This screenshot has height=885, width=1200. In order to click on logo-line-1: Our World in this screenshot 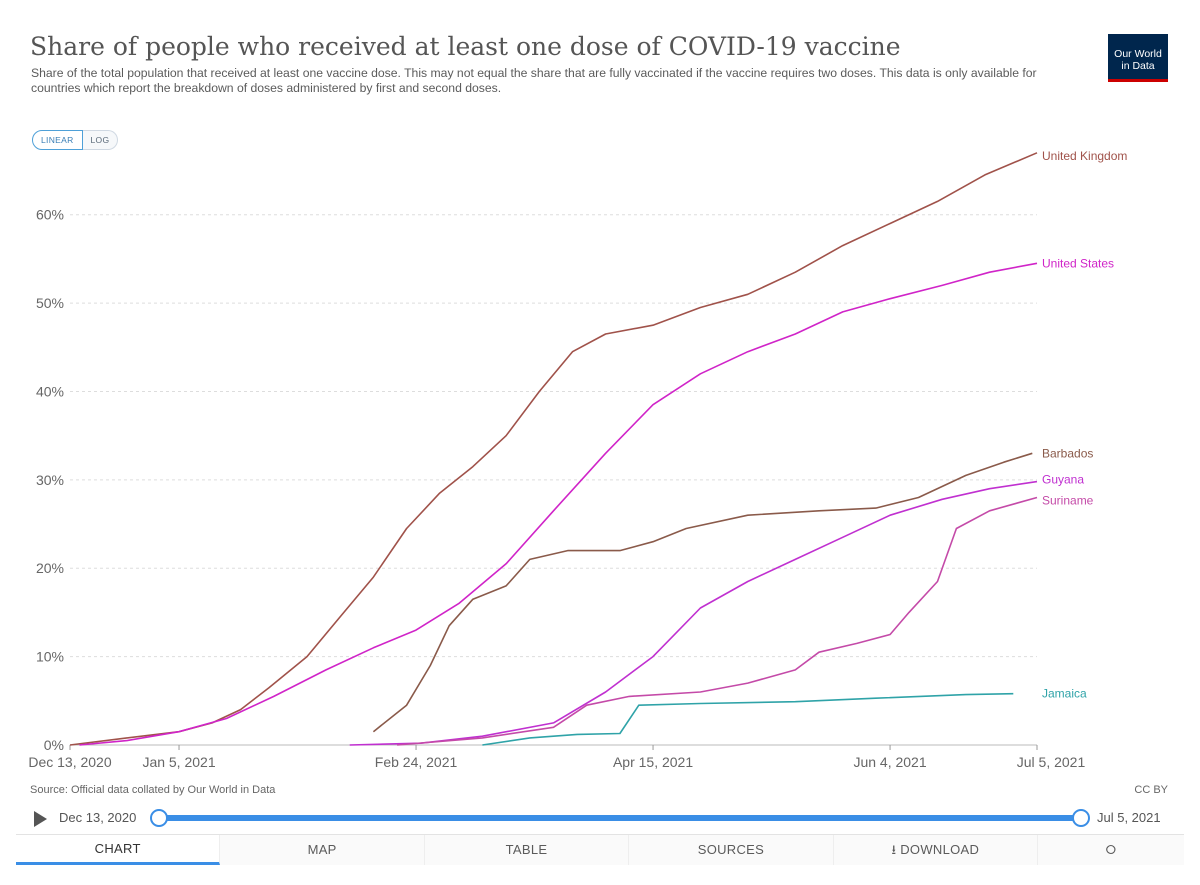, I will do `click(1138, 54)`.